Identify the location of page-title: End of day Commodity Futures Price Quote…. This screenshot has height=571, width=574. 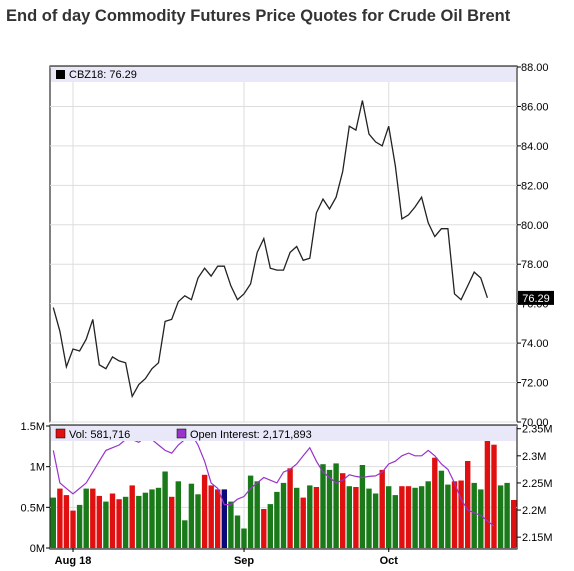
(258, 16).